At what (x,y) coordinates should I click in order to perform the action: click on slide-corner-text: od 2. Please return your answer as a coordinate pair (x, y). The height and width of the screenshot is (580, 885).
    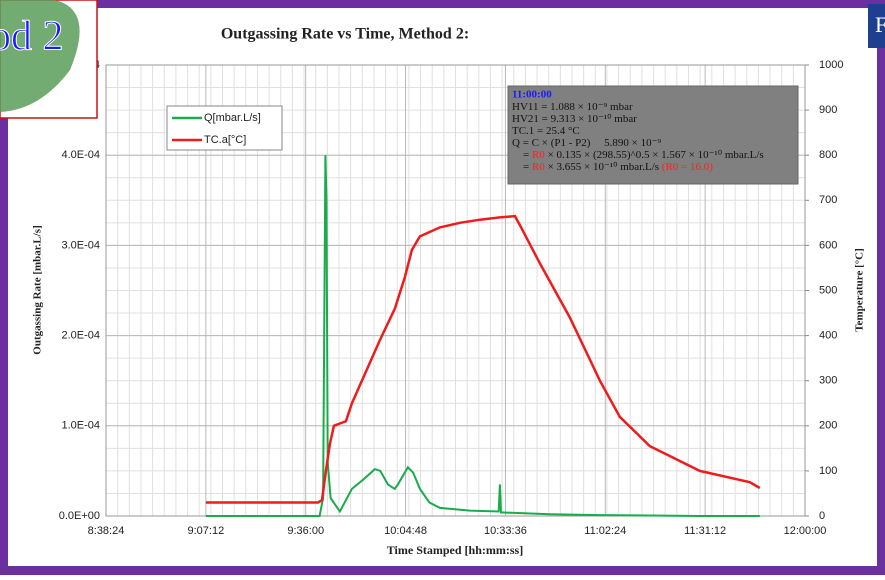
    Looking at the image, I should click on (32, 37).